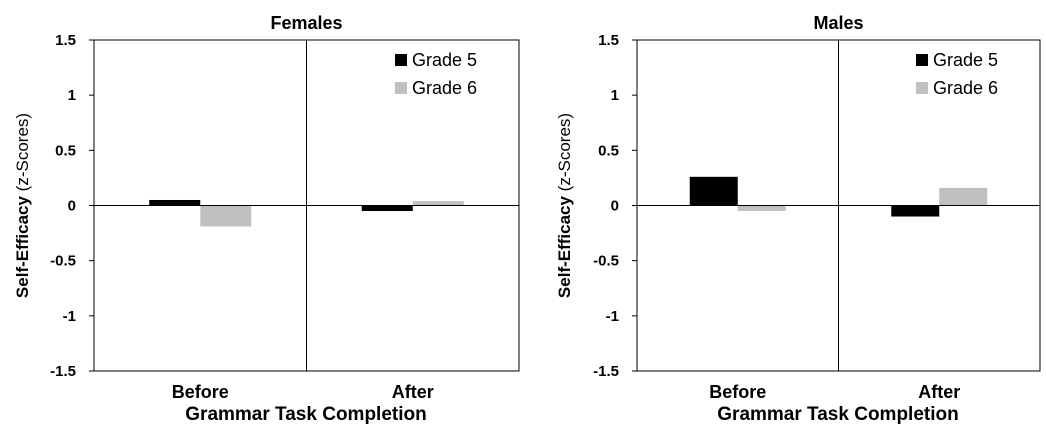 This screenshot has height=427, width=1046. What do you see at coordinates (939, 392) in the screenshot?
I see `panel-2-category-label-after: After` at bounding box center [939, 392].